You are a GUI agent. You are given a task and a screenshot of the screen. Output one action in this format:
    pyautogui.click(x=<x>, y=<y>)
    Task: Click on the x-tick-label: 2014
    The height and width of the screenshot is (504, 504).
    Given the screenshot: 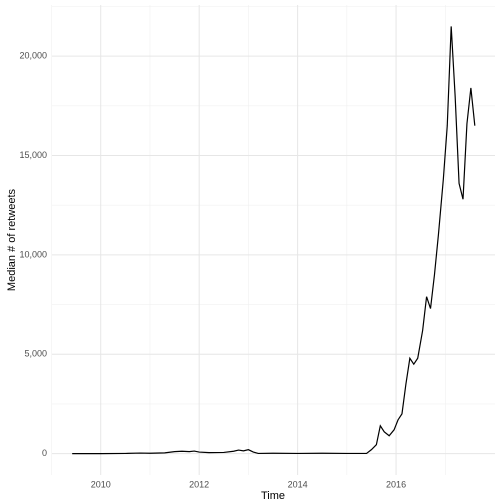 What is the action you would take?
    pyautogui.click(x=298, y=484)
    